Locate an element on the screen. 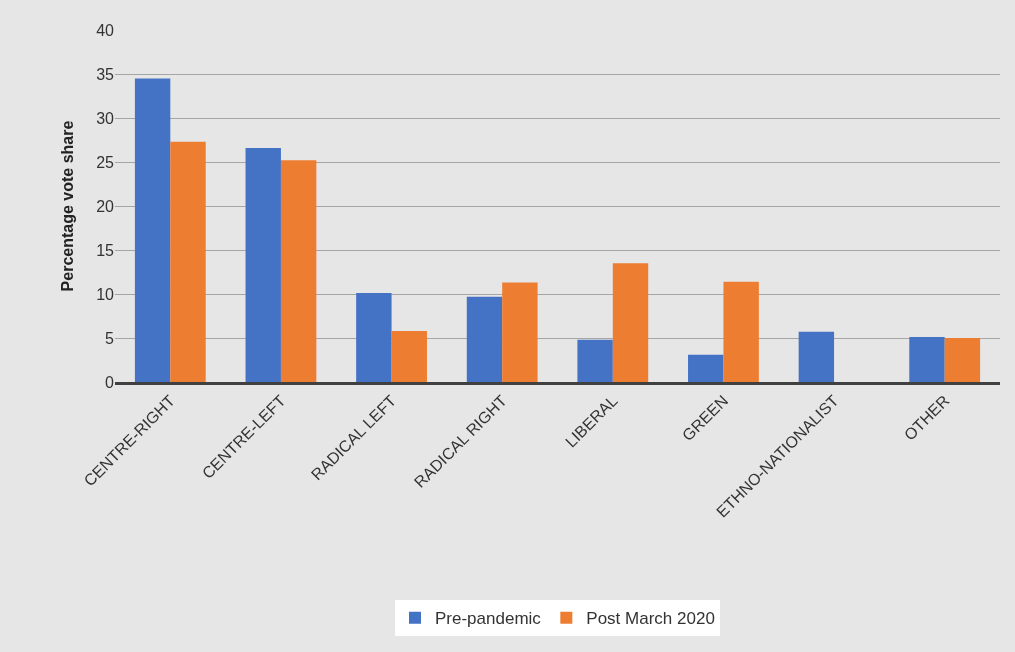  y-tick-label: 0 is located at coordinates (110, 382).